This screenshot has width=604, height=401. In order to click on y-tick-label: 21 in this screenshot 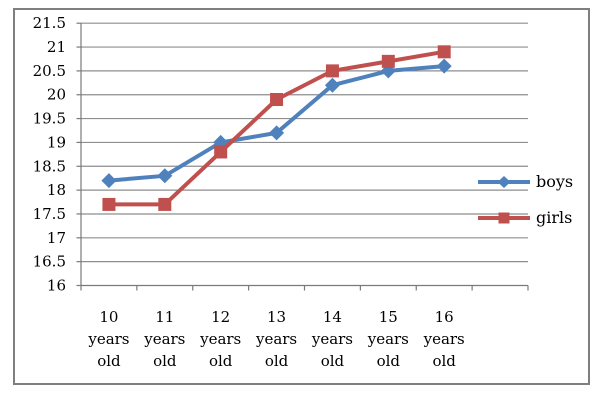, I will do `click(56, 47)`.